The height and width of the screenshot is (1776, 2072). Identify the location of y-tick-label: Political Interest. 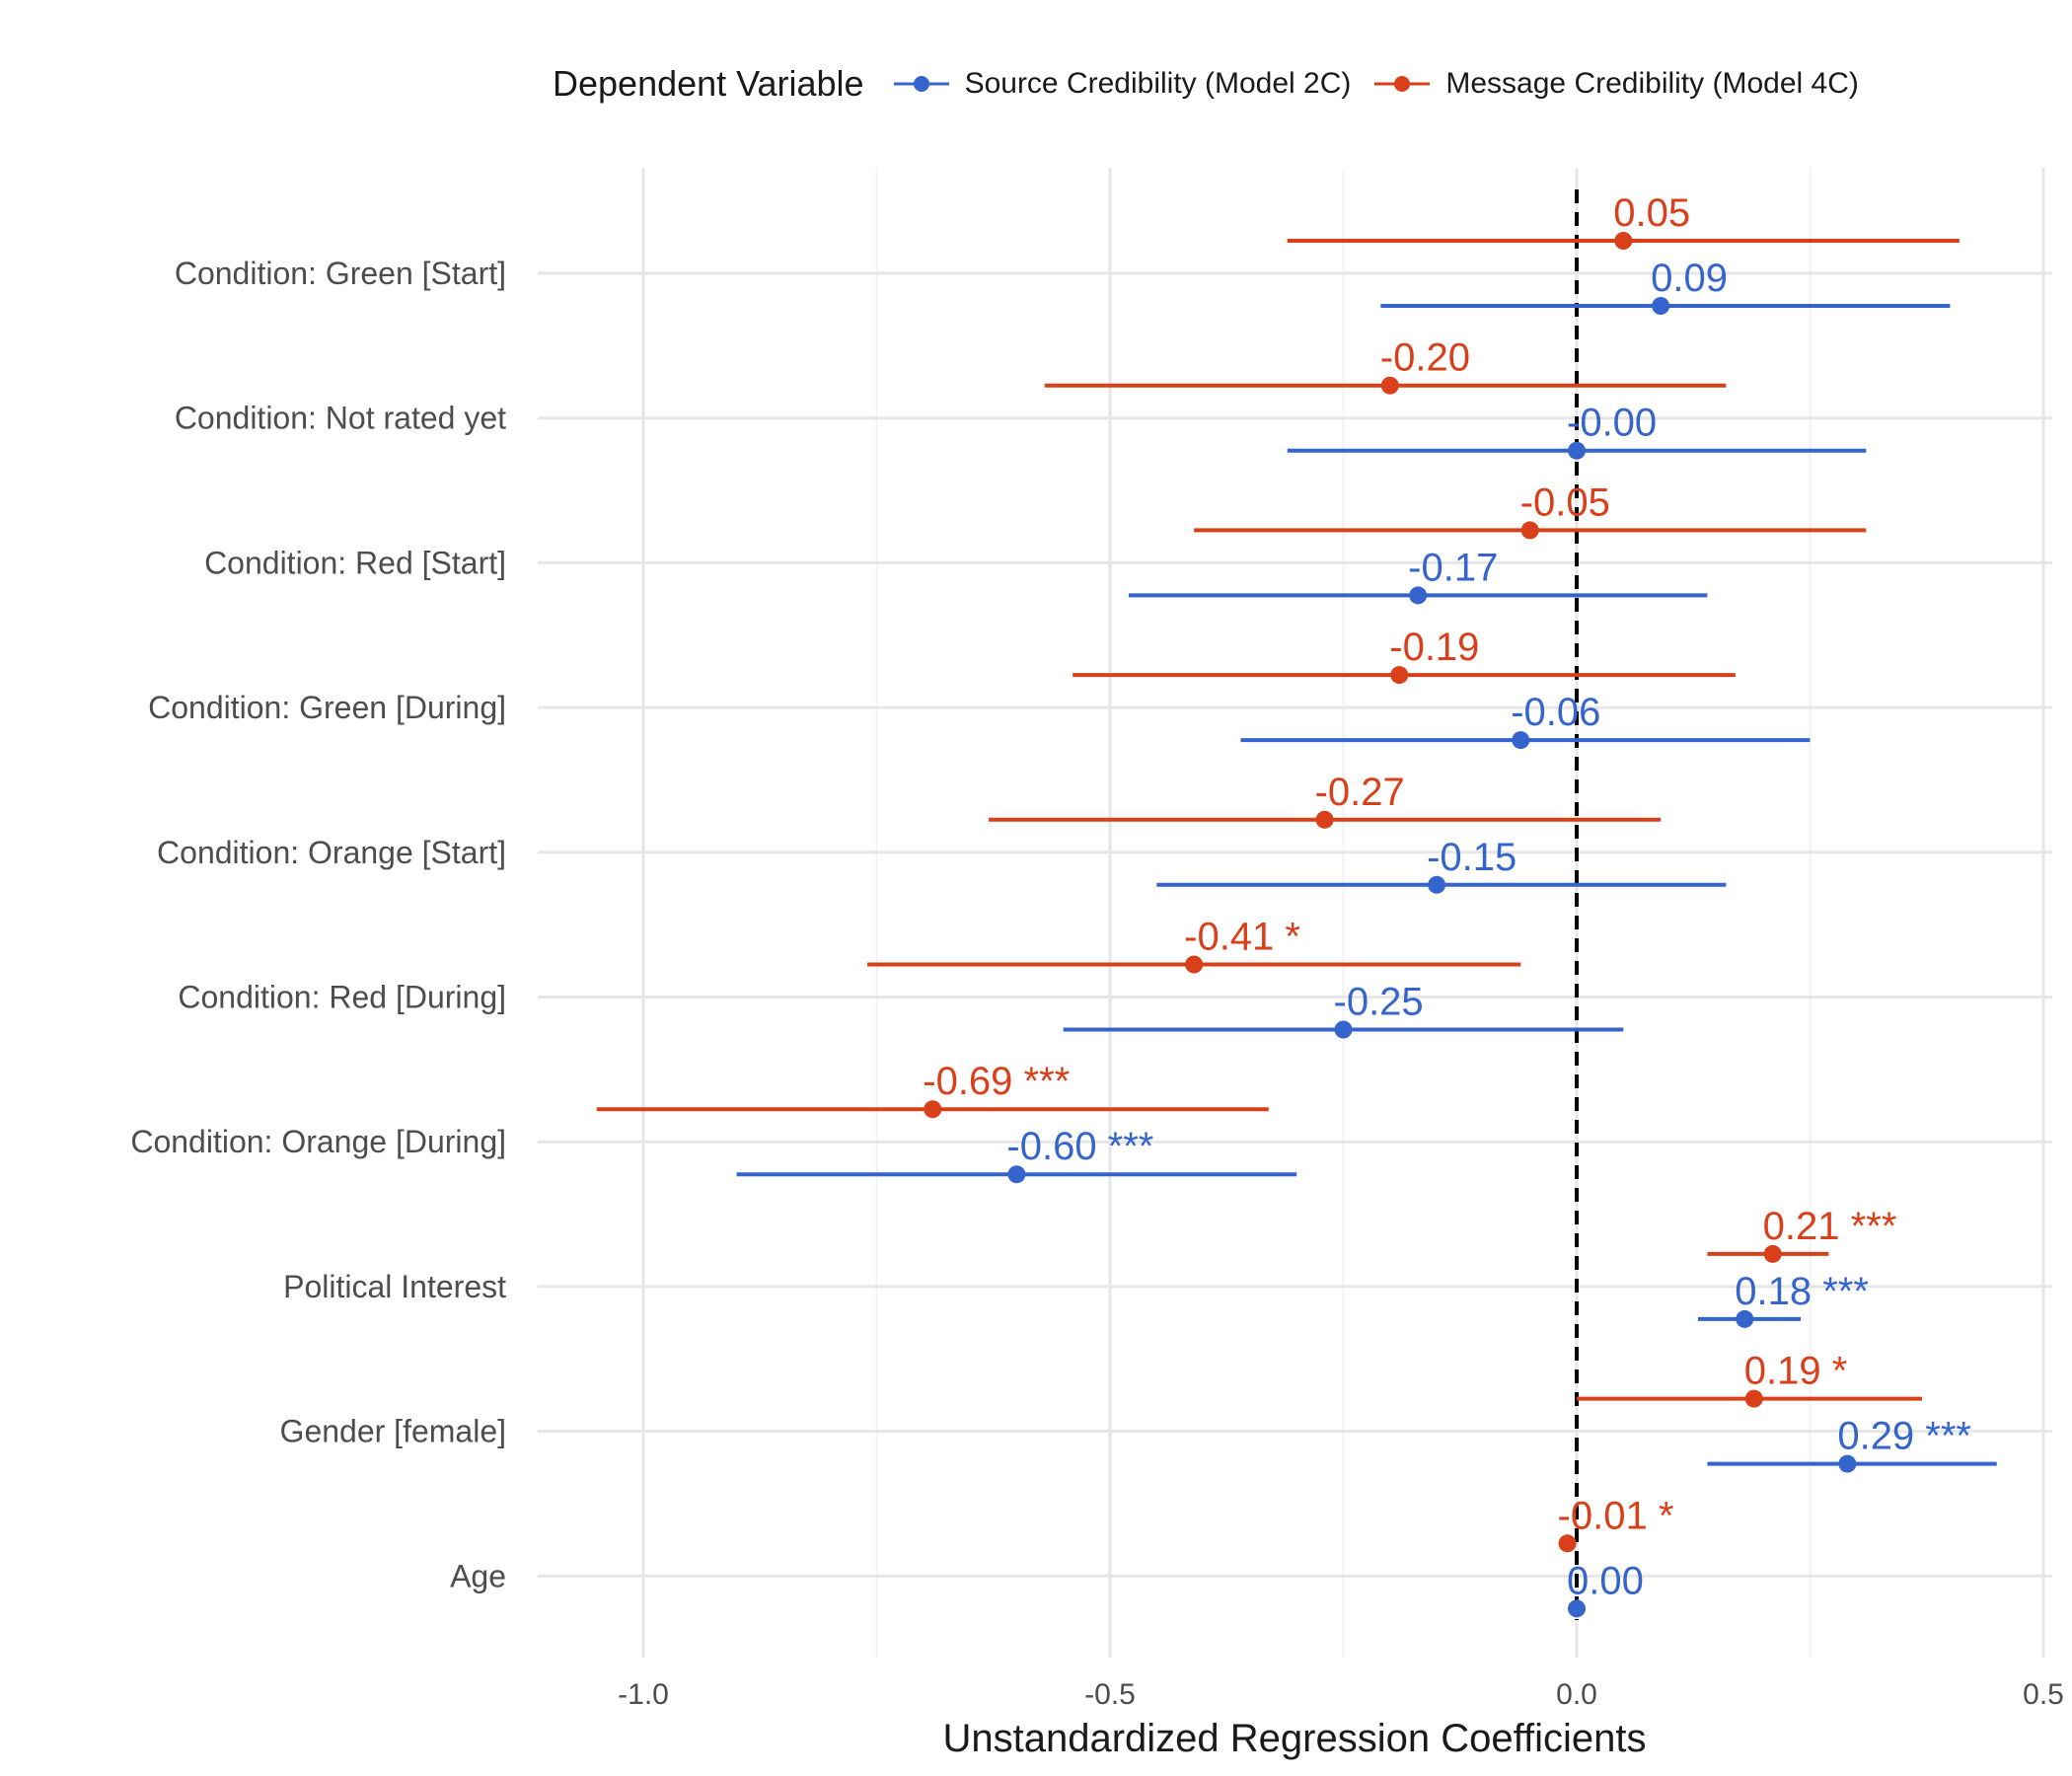
(394, 1286).